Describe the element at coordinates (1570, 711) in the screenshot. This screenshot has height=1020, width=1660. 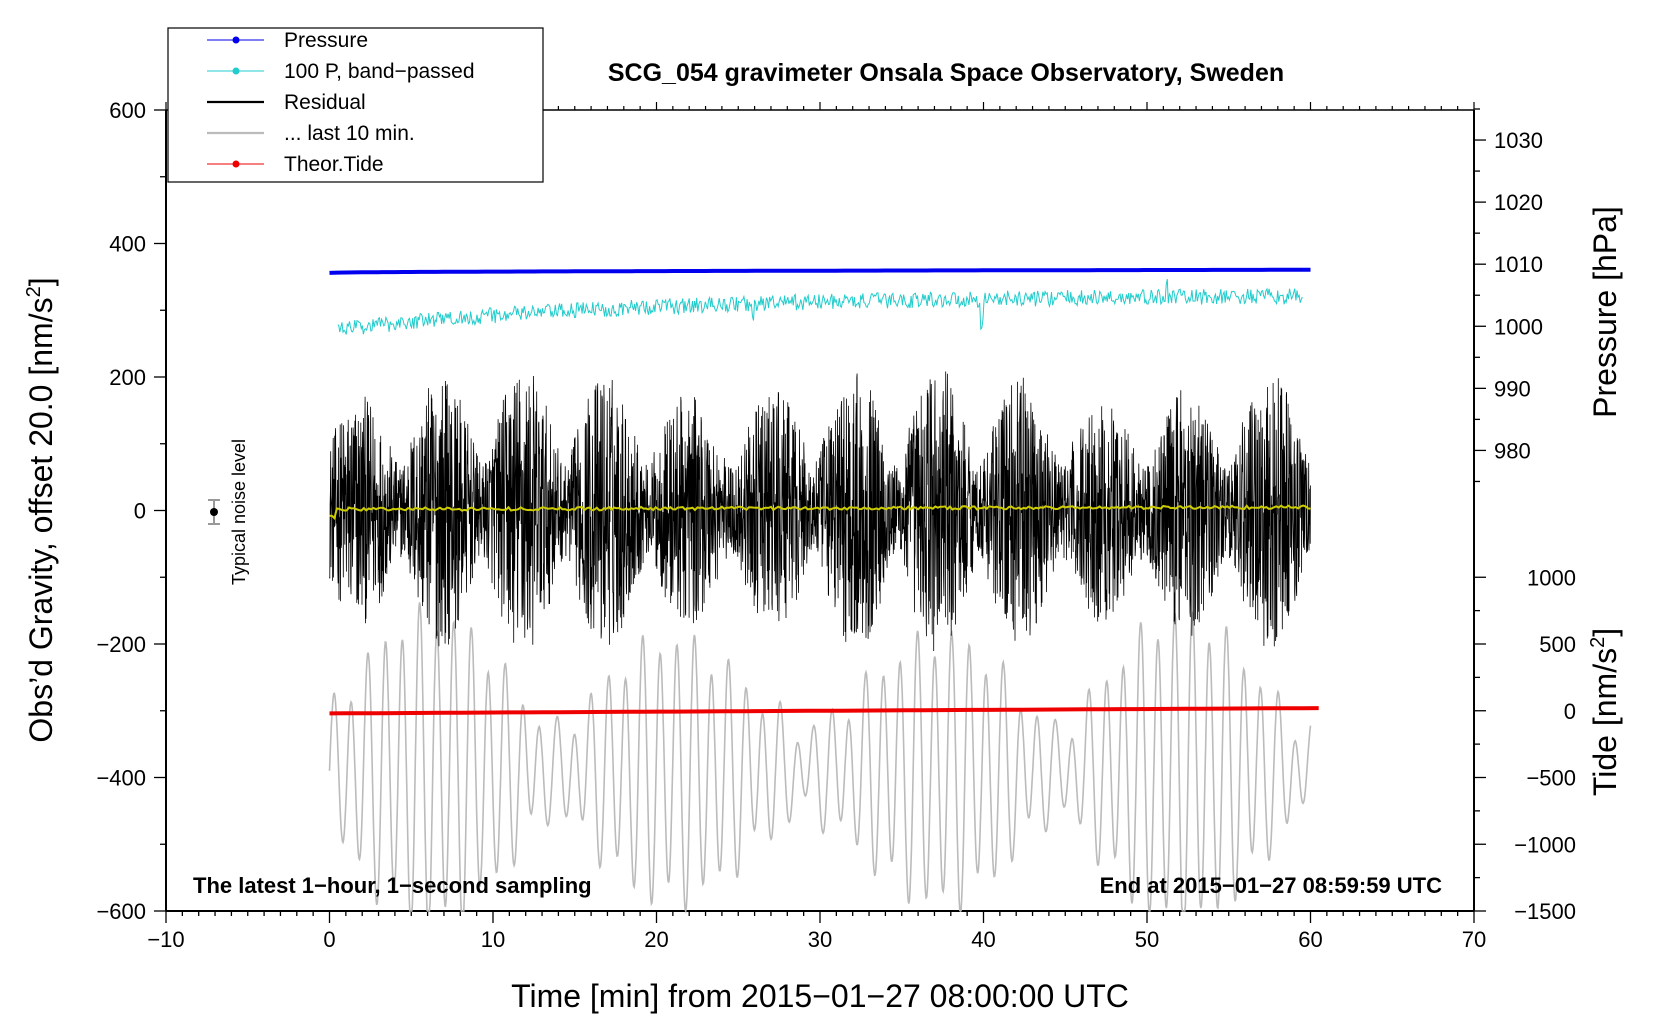
I see `tide-tick-label: 0` at that location.